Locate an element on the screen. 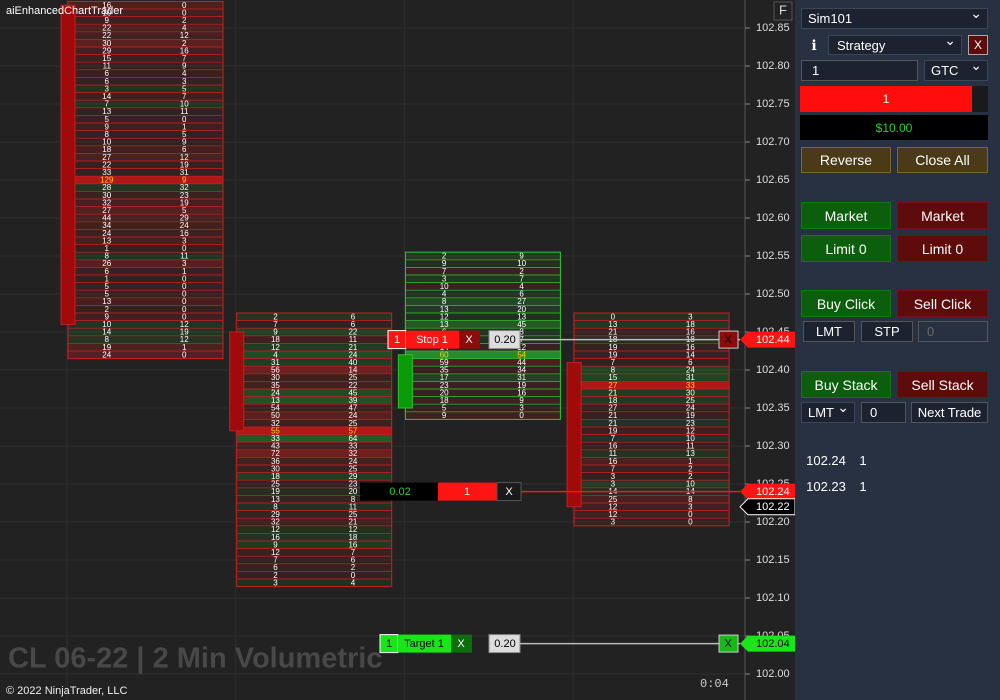  info-icon: ℹ is located at coordinates (814, 44).